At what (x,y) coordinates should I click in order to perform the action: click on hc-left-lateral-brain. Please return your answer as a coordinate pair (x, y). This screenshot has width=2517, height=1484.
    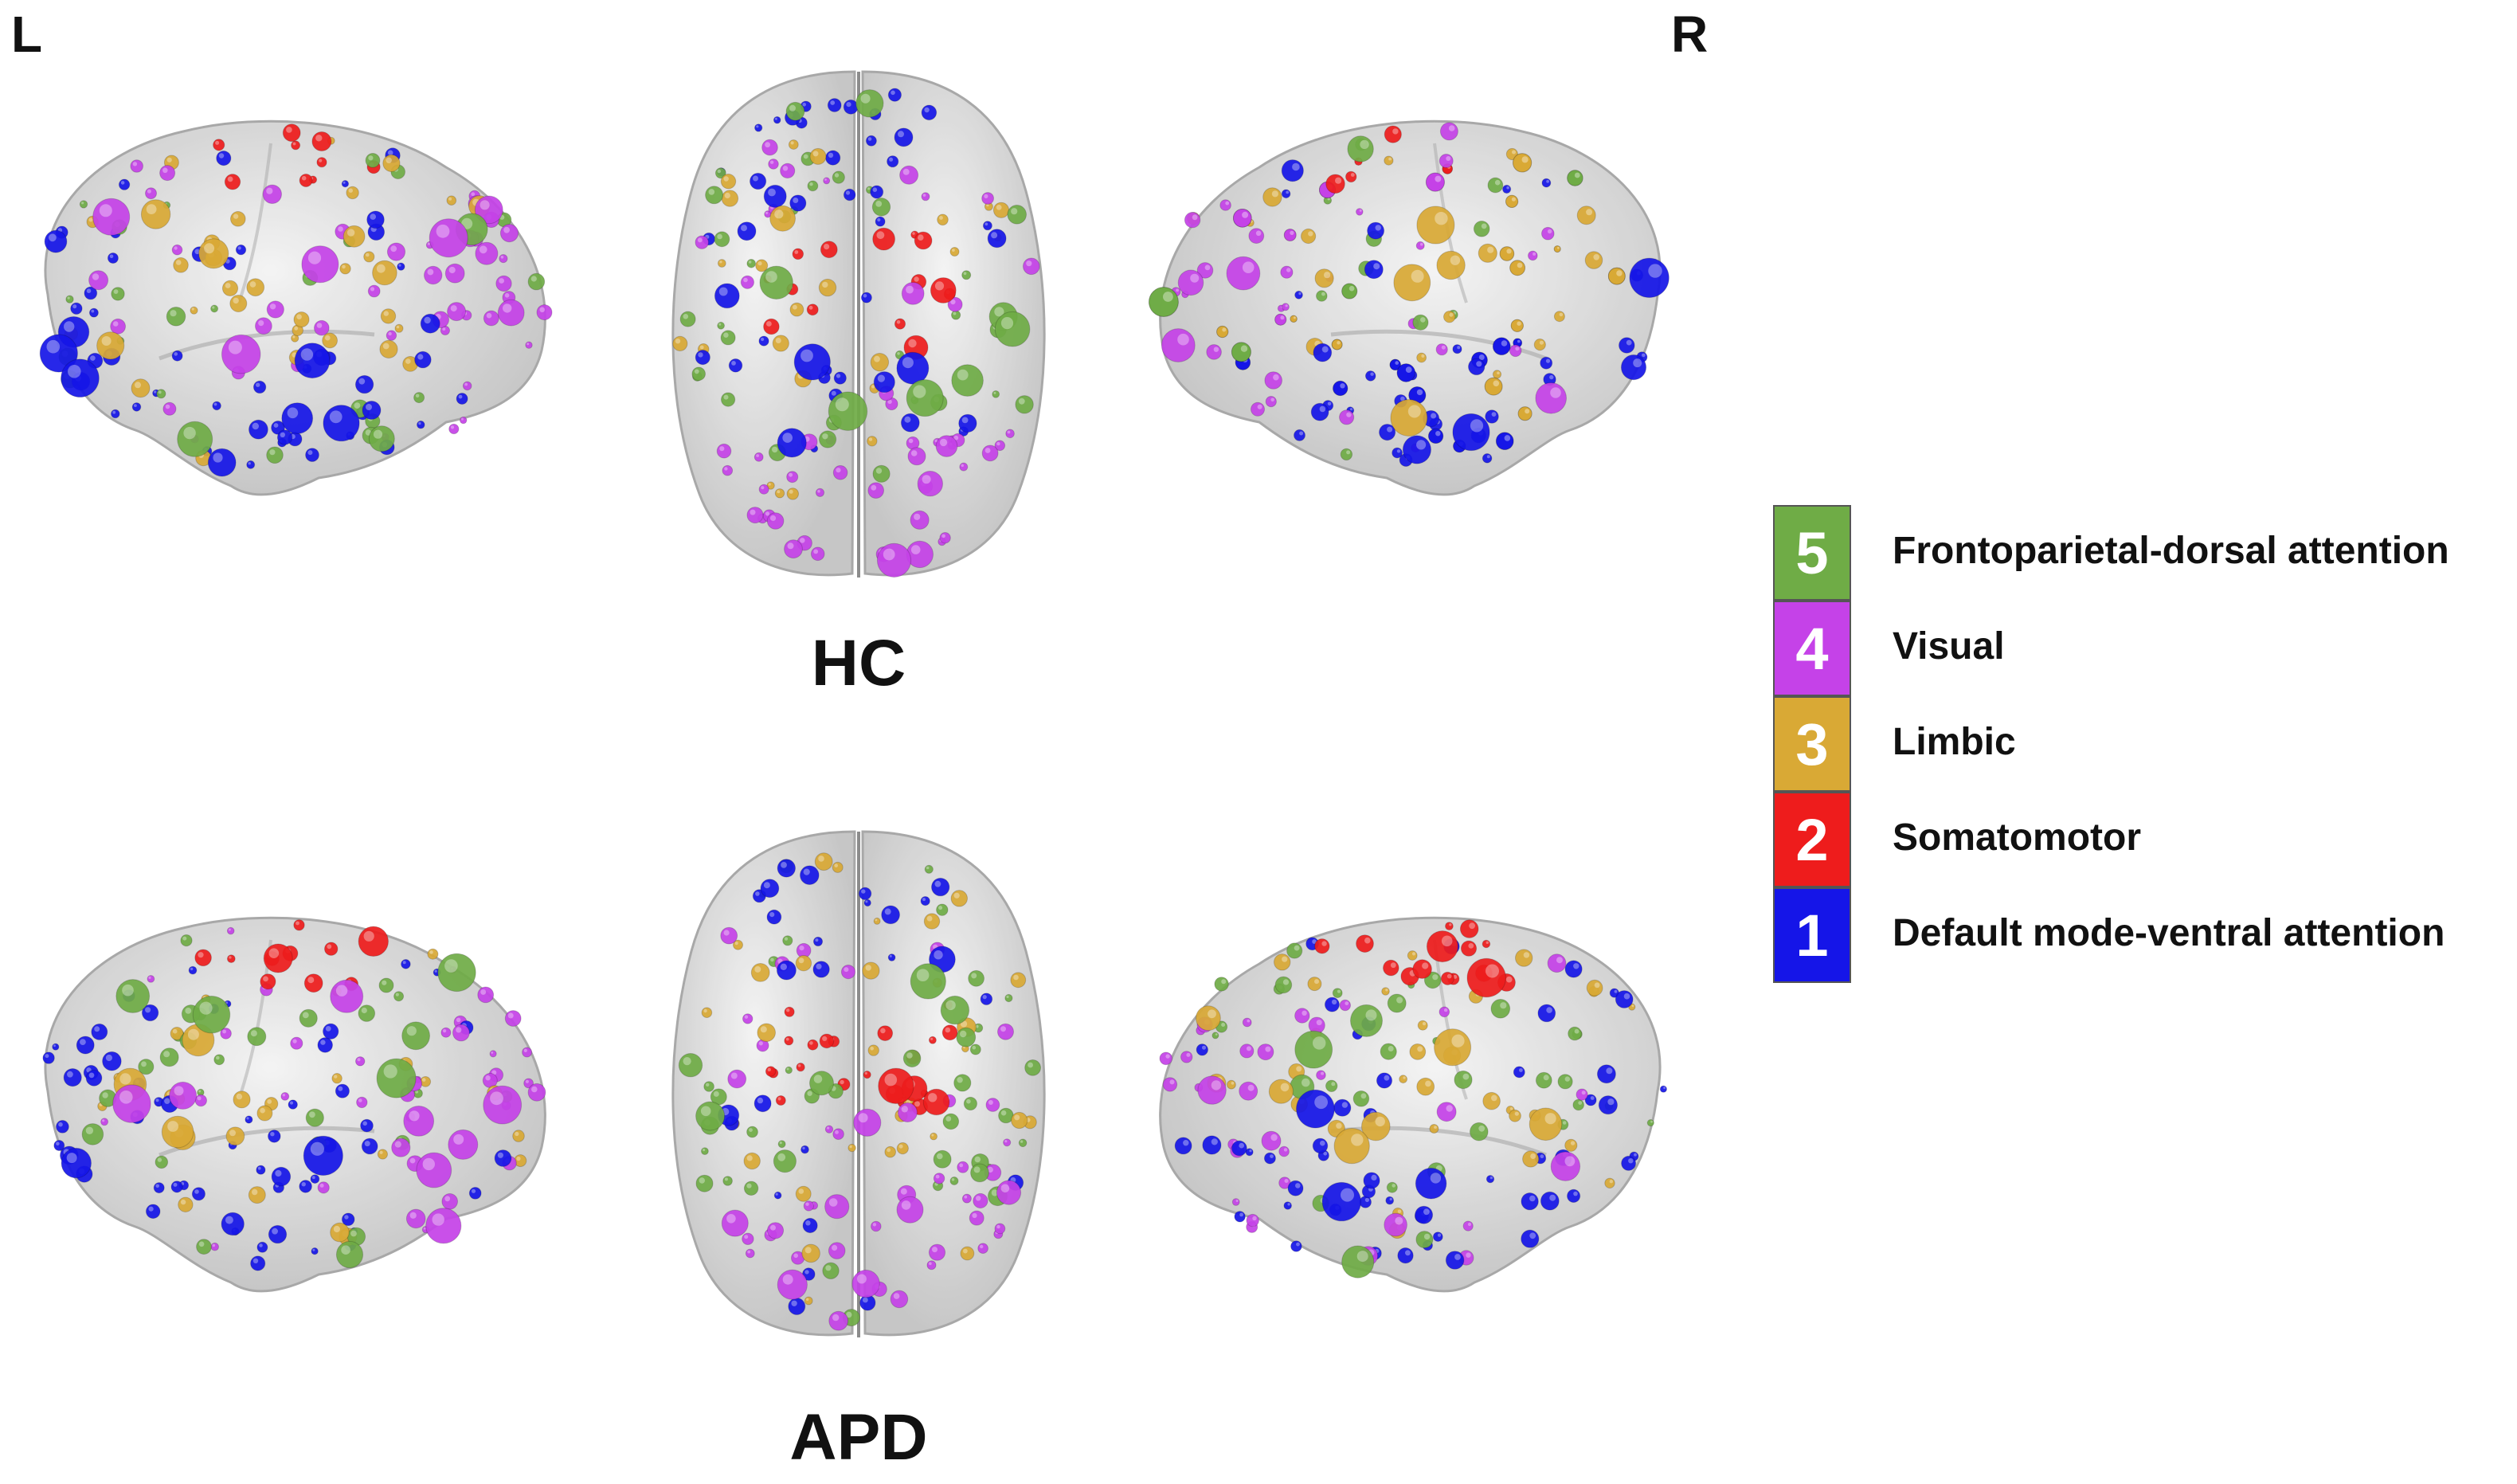
    Looking at the image, I should click on (296, 308).